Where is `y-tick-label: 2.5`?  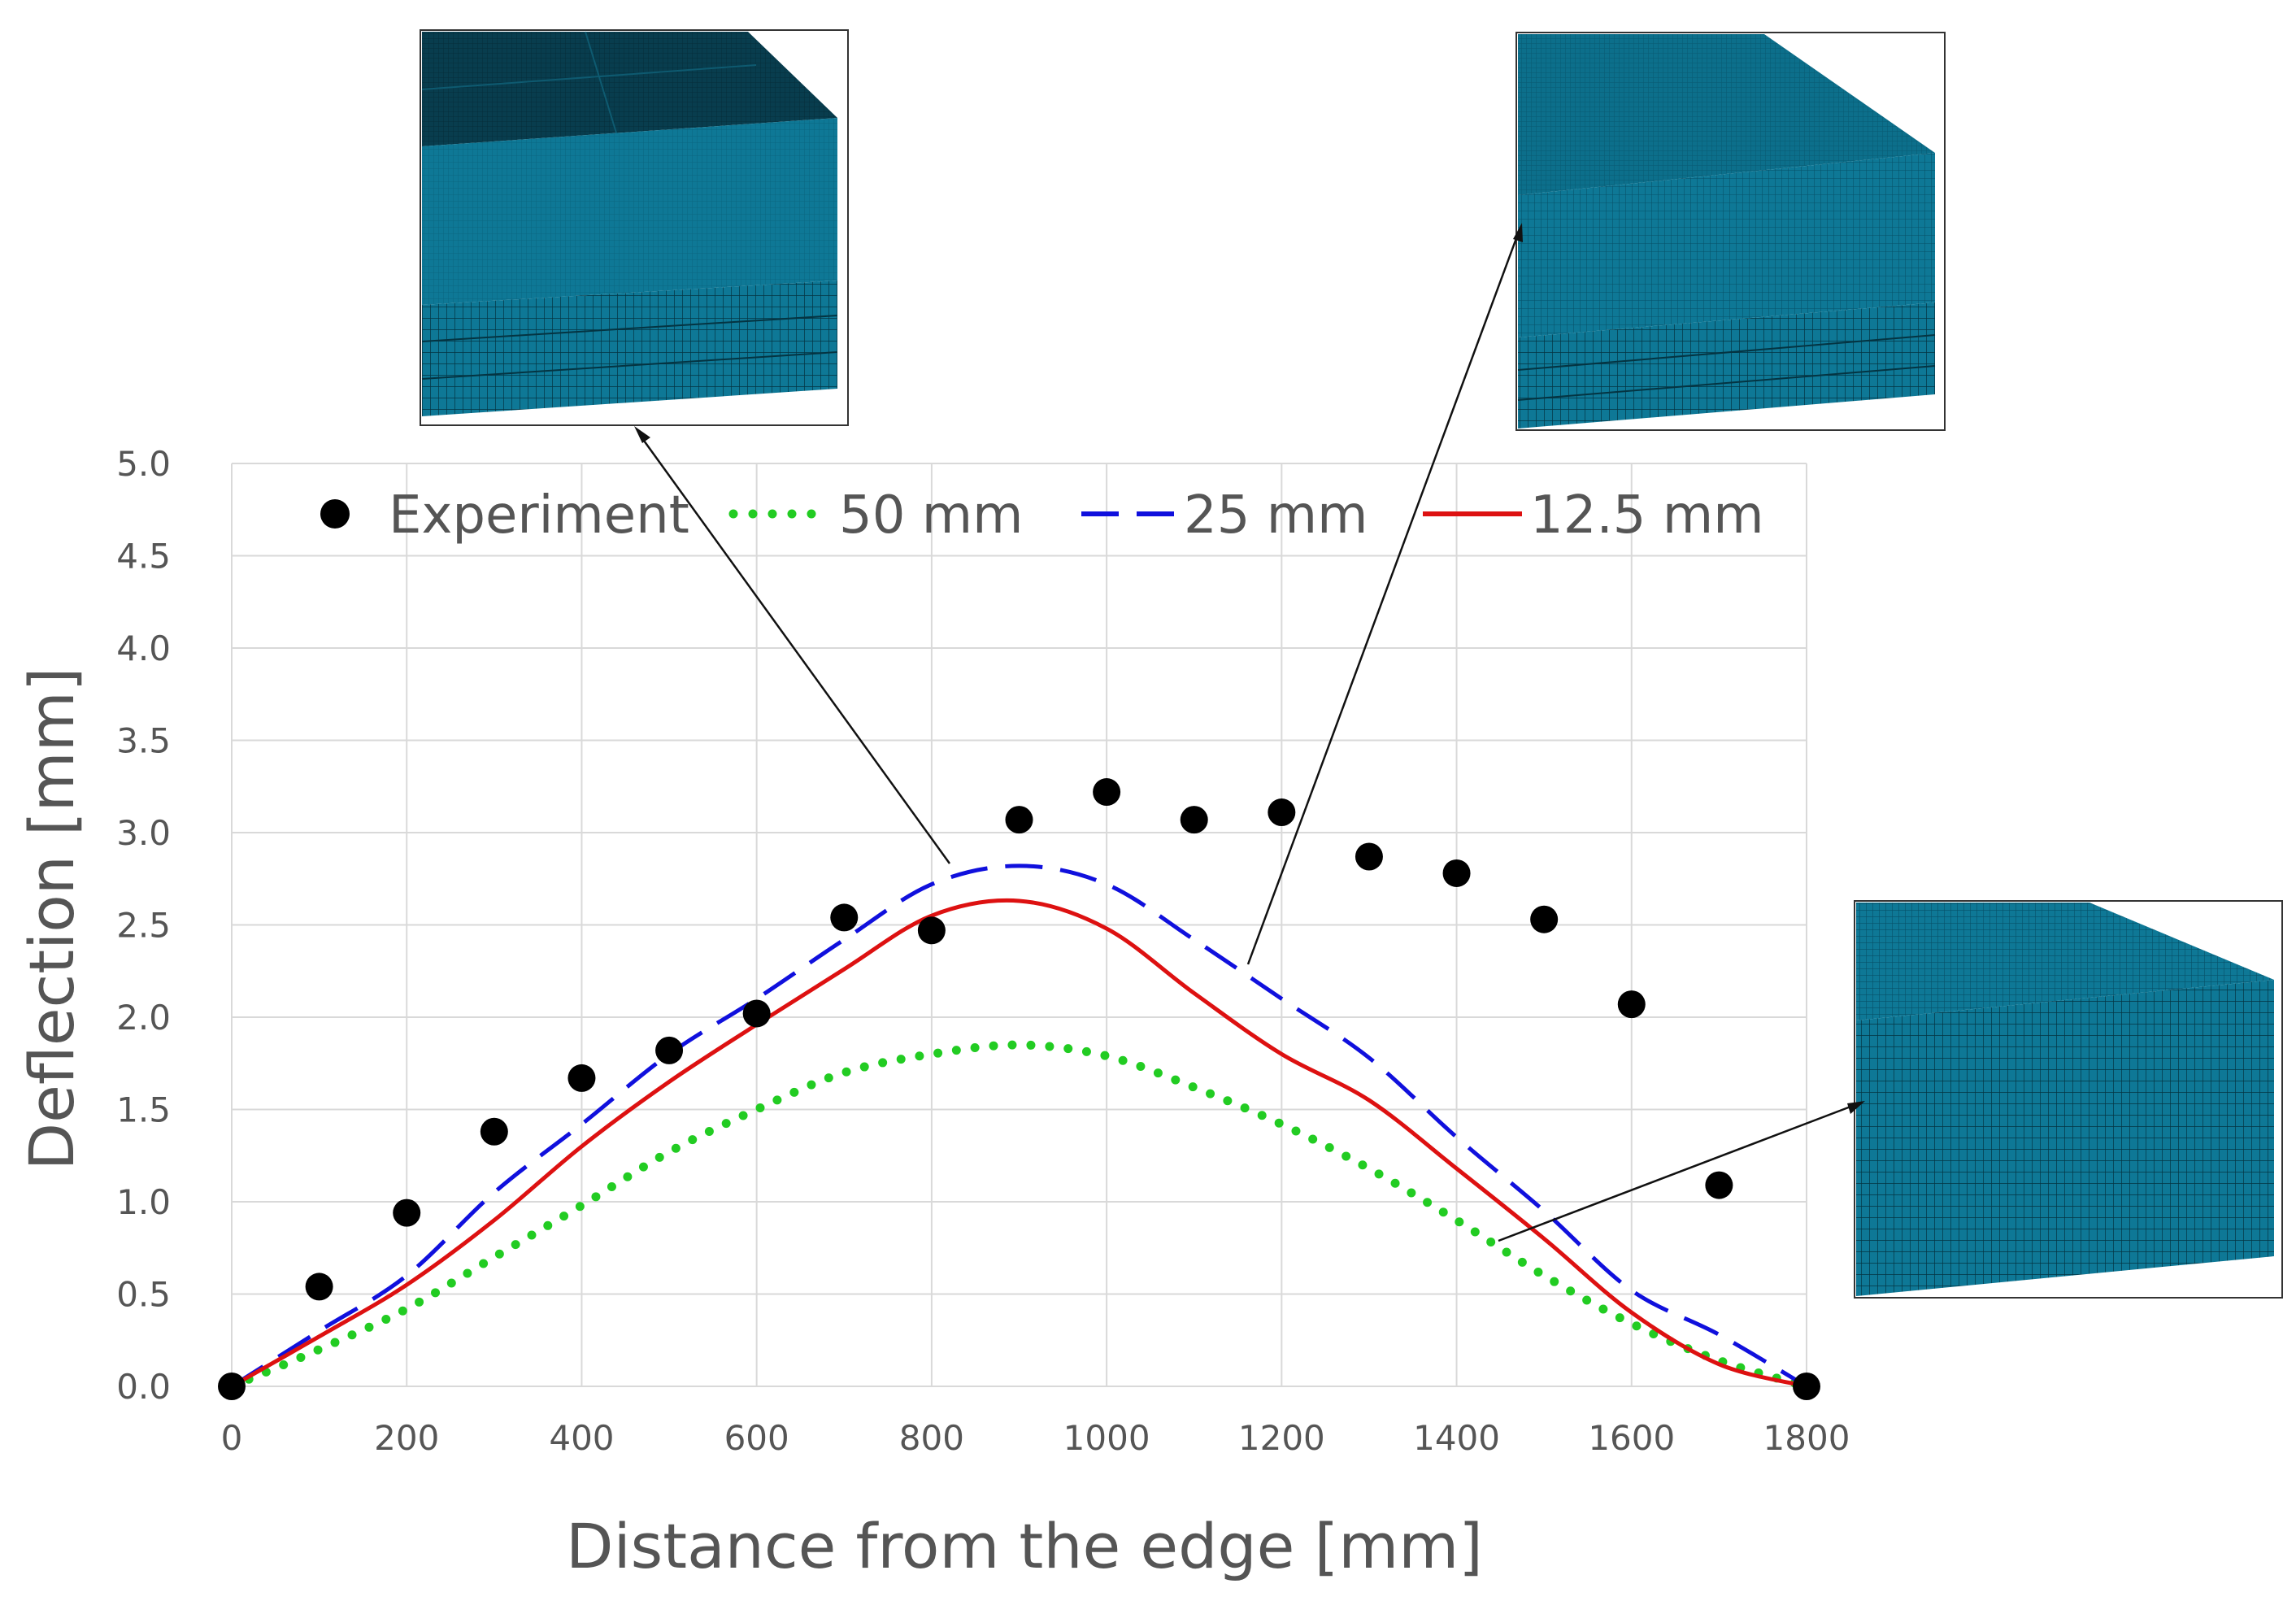
y-tick-label: 2.5 is located at coordinates (144, 926).